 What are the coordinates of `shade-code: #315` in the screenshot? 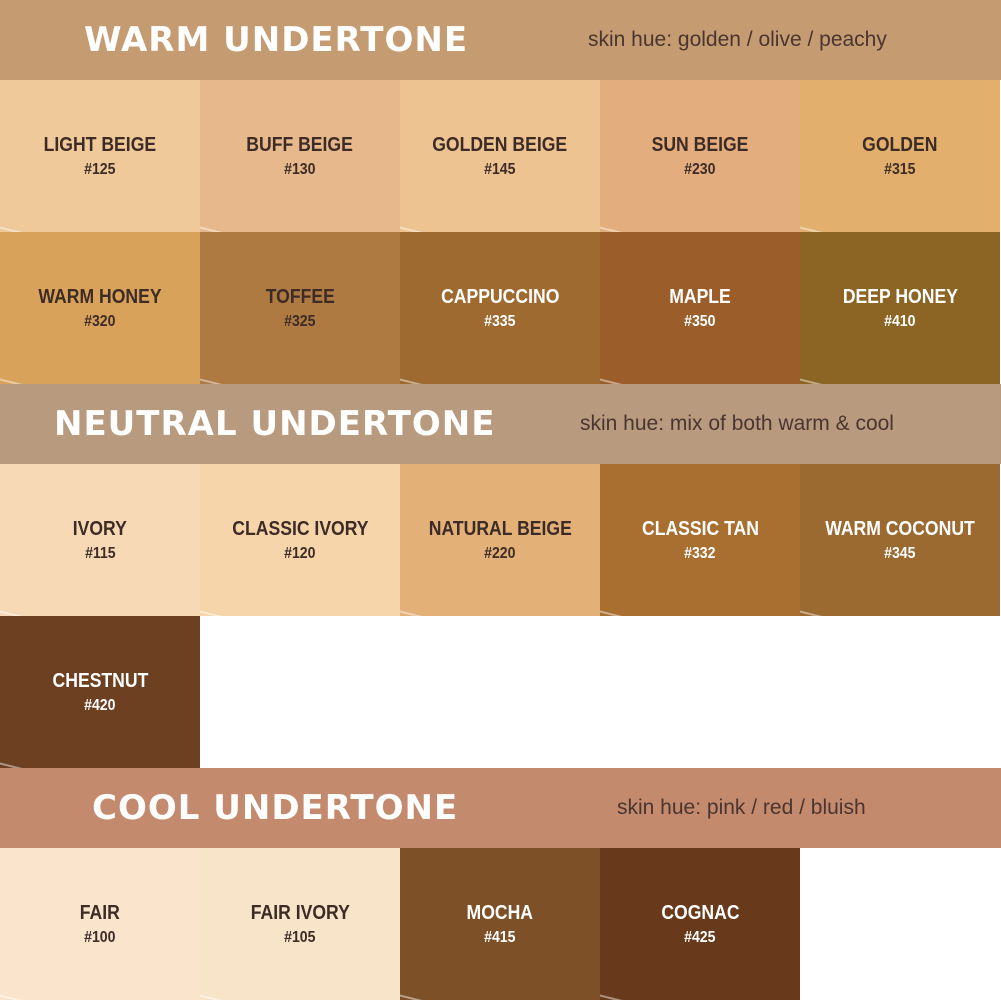 It's located at (900, 169).